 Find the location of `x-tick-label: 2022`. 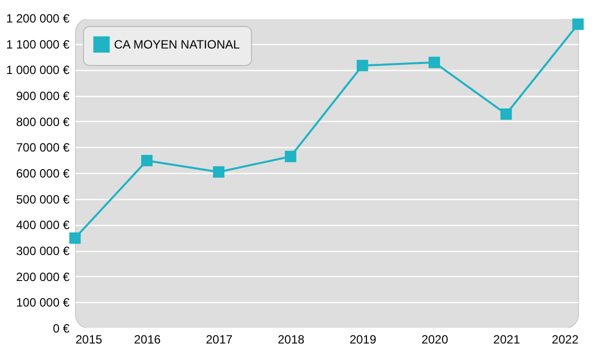

x-tick-label: 2022 is located at coordinates (565, 339).